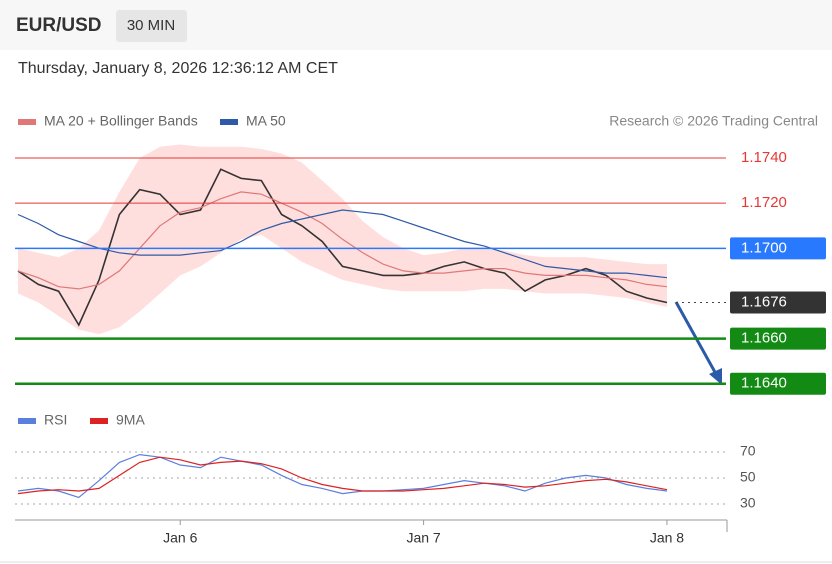 The image size is (832, 564). I want to click on level-label: 1.1640, so click(764, 383).